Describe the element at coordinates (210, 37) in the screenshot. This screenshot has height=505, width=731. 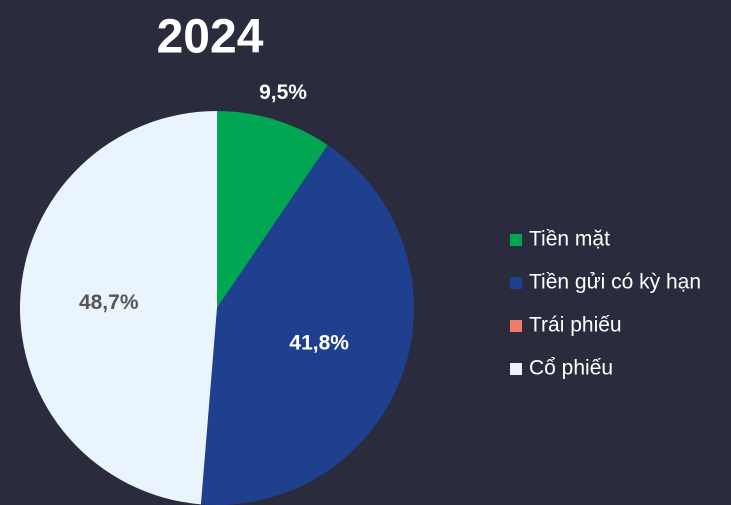
I see `chart-title: 2024` at that location.